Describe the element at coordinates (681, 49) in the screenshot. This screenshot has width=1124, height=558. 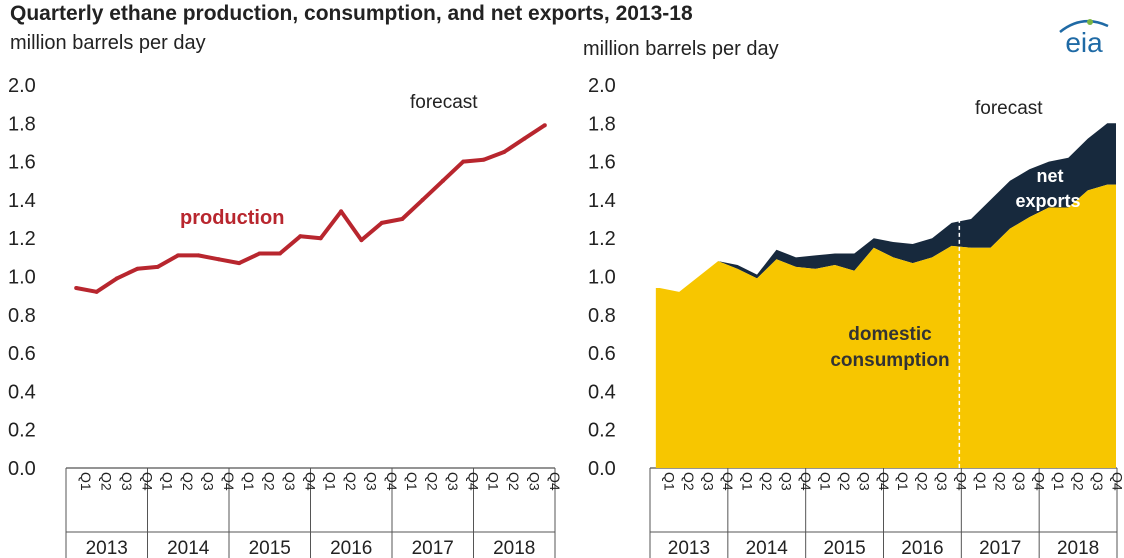
I see `right-y-axis-unit: million barrels per day` at that location.